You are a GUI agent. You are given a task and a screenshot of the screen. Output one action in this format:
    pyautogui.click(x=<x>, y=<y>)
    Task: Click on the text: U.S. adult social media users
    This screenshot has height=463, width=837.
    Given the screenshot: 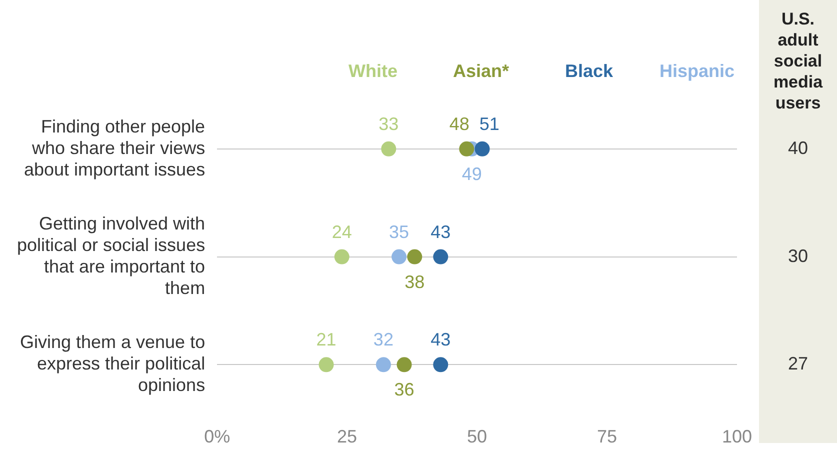 What is the action you would take?
    pyautogui.click(x=798, y=61)
    